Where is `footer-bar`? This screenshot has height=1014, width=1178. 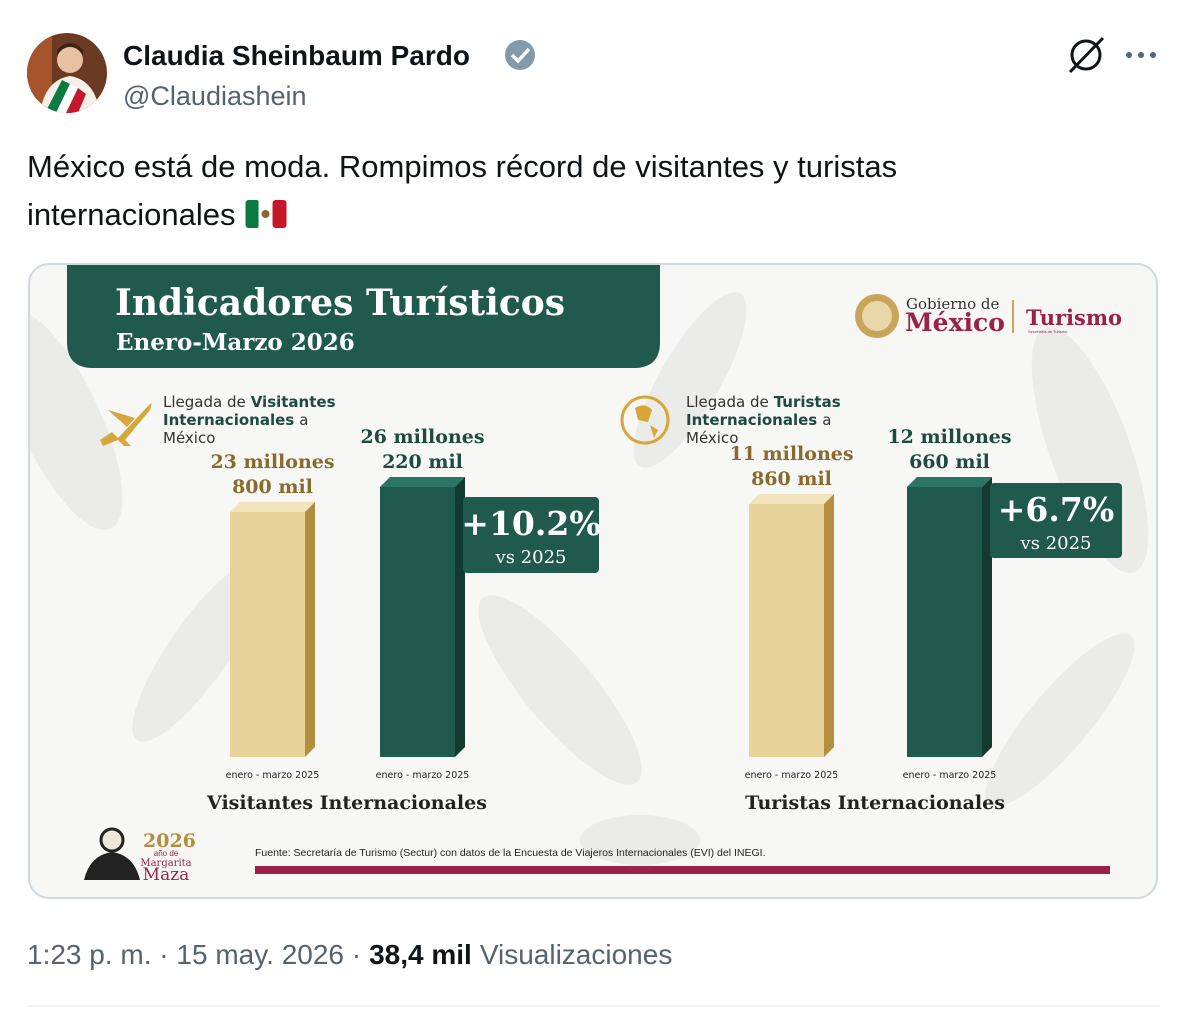 footer-bar is located at coordinates (682, 870).